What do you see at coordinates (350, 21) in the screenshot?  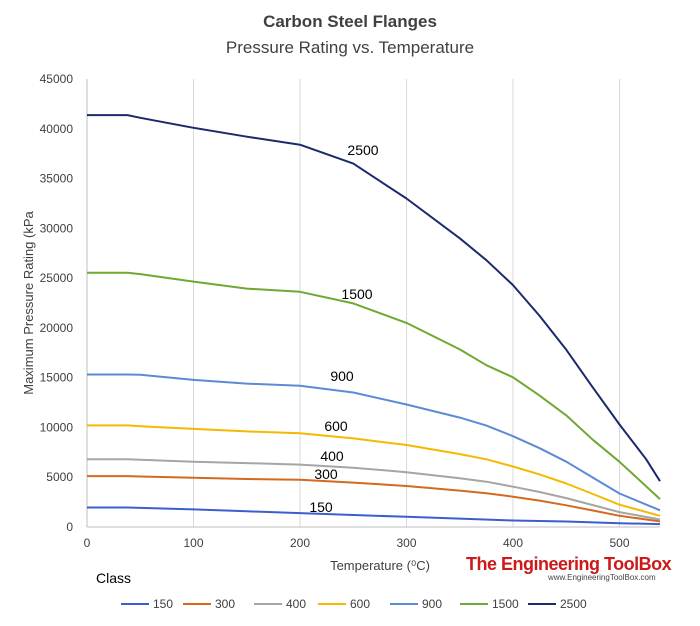 I see `chart-title: Carbon Steel Flanges` at bounding box center [350, 21].